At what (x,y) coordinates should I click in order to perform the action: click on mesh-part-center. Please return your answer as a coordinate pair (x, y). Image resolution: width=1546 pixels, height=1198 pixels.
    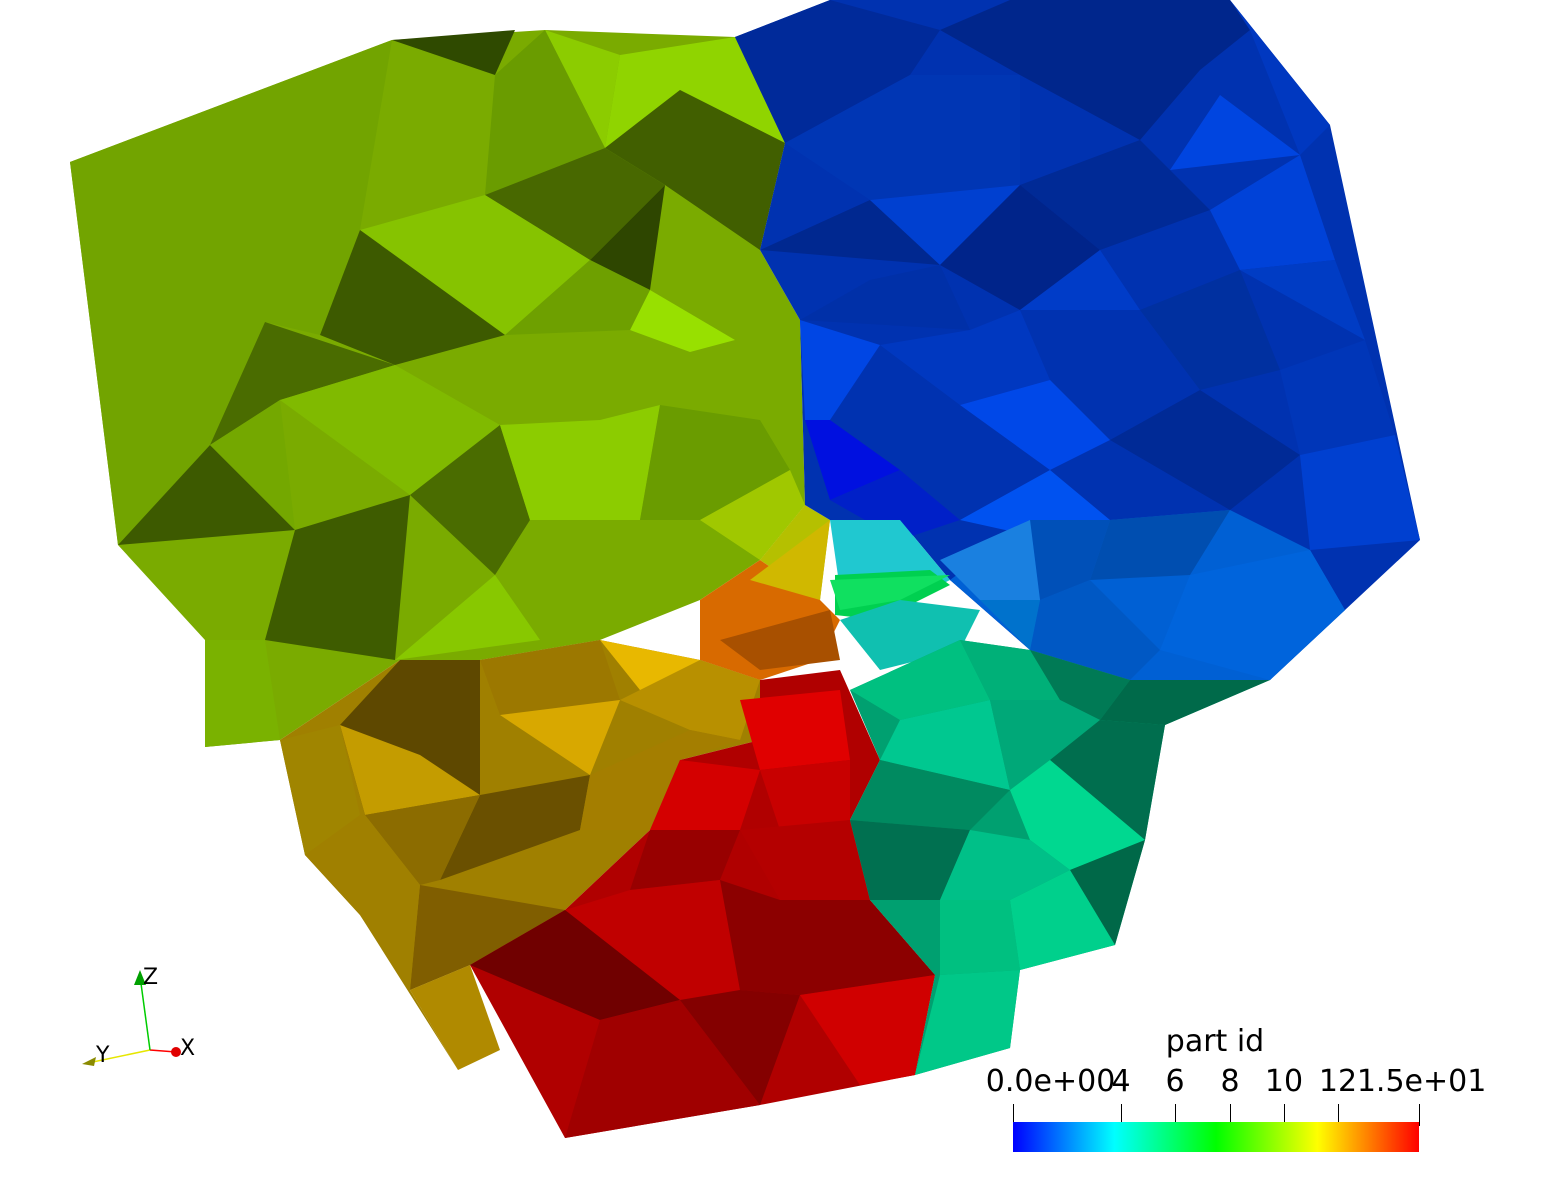
    Looking at the image, I should click on (840, 600).